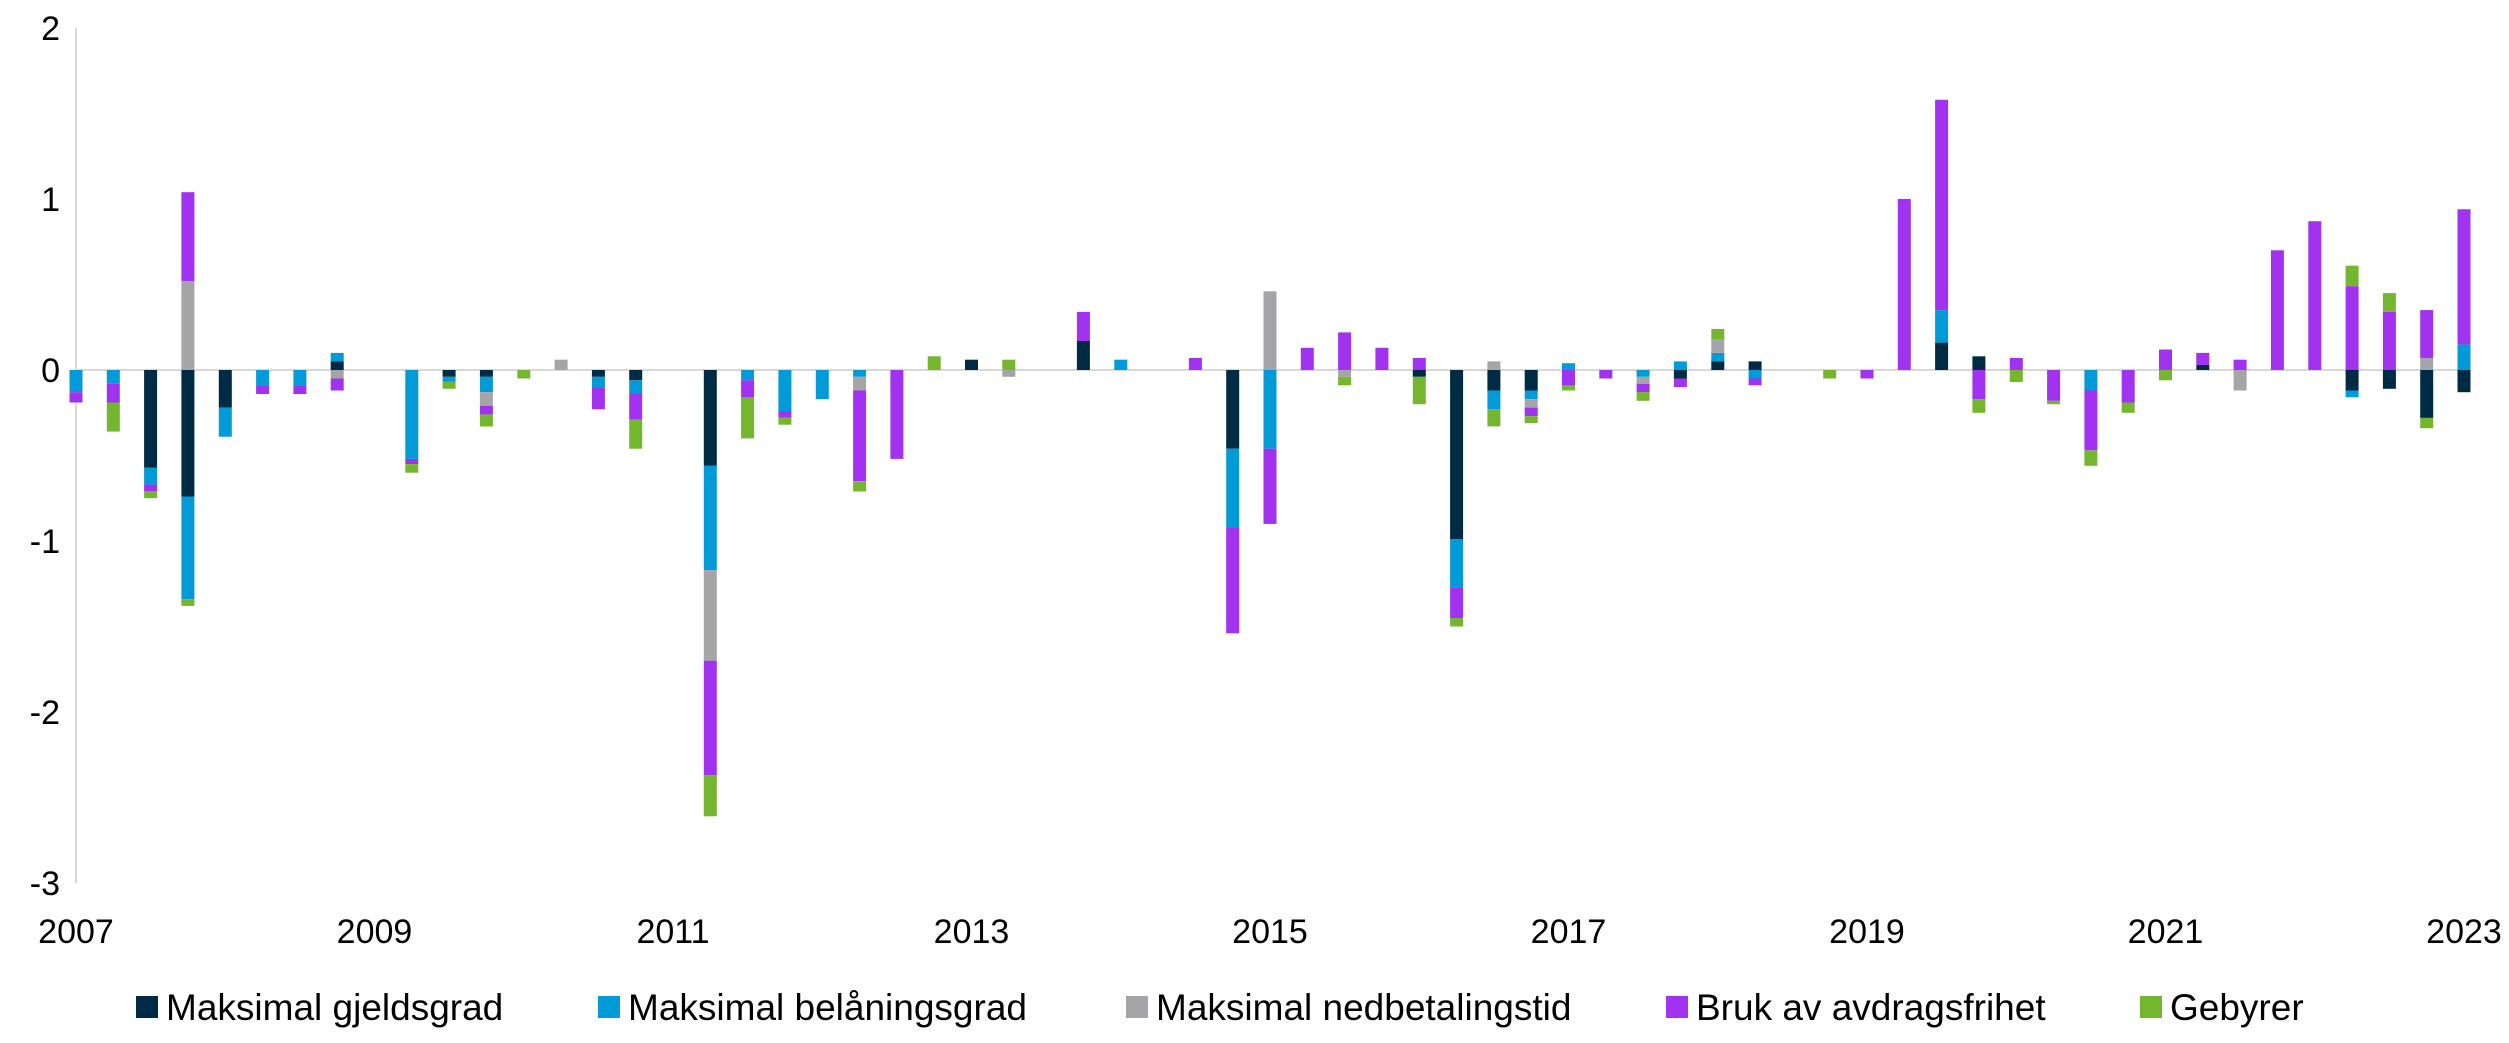  I want to click on y-tick-label: 0, so click(50, 371).